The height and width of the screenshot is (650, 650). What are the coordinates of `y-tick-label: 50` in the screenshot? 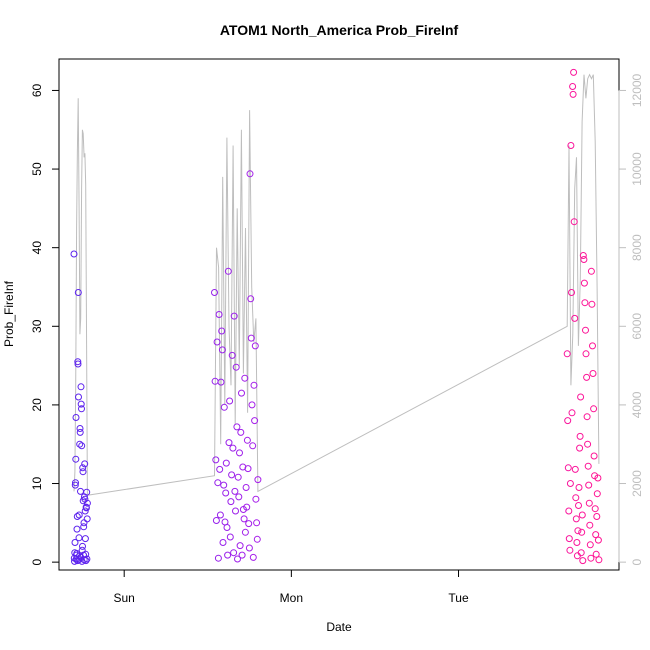 It's located at (37, 169).